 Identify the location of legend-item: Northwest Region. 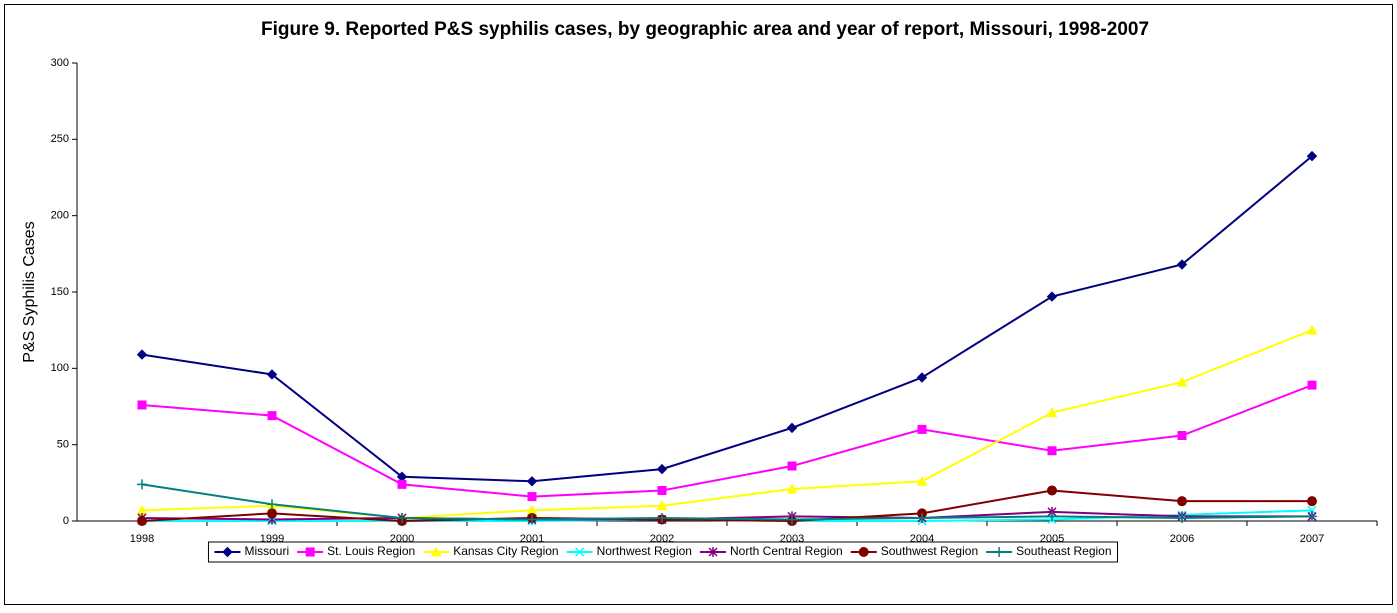
(629, 551).